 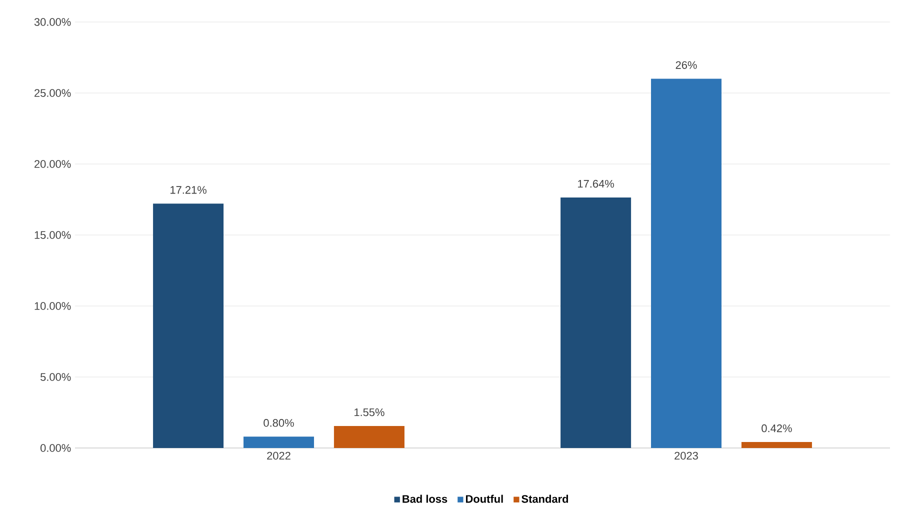 What do you see at coordinates (52, 306) in the screenshot?
I see `y-tick-label: 10.00%` at bounding box center [52, 306].